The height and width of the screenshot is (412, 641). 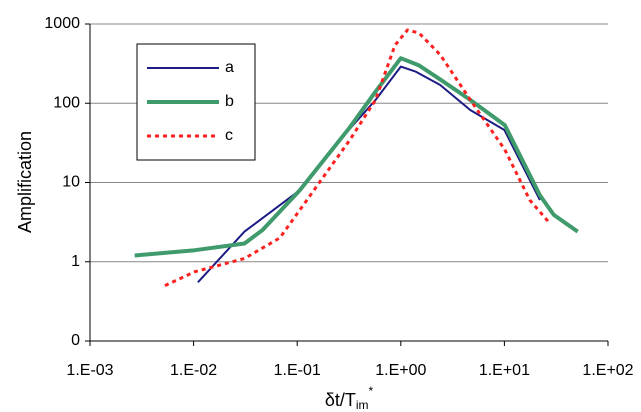 I want to click on x-tick-label: 1.E-01, so click(x=297, y=370).